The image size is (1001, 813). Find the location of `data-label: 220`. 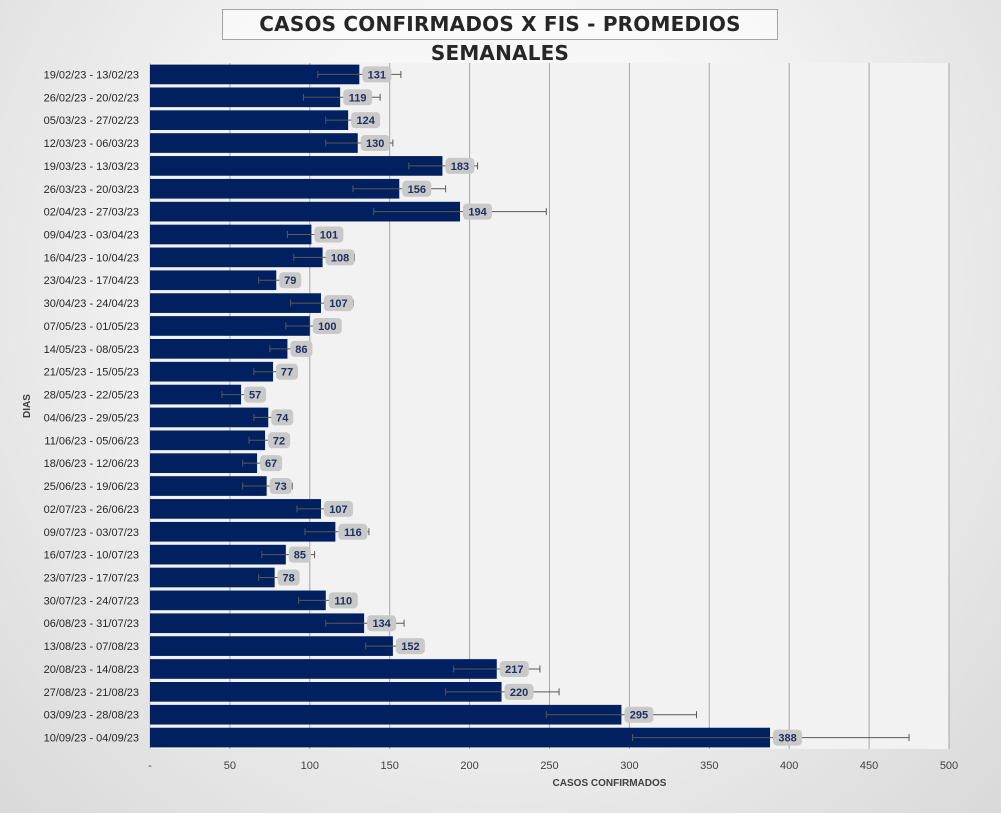

data-label: 220 is located at coordinates (519, 693).